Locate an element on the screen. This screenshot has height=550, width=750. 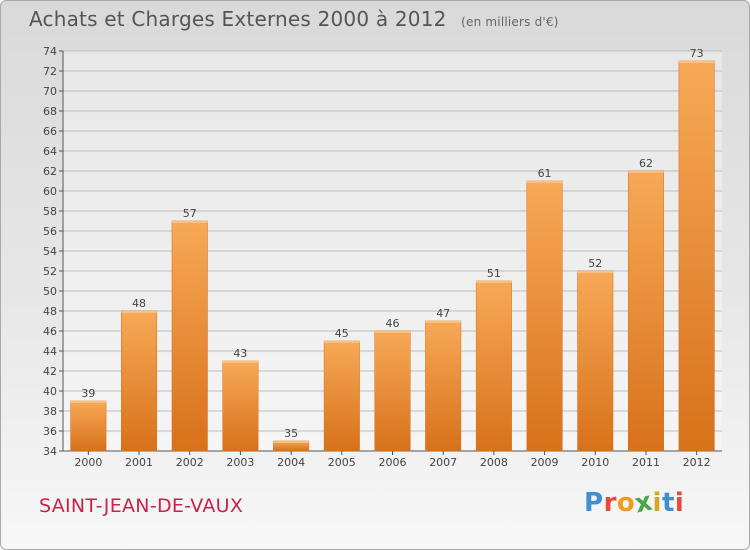
x-tick-label: 2001 is located at coordinates (139, 462).